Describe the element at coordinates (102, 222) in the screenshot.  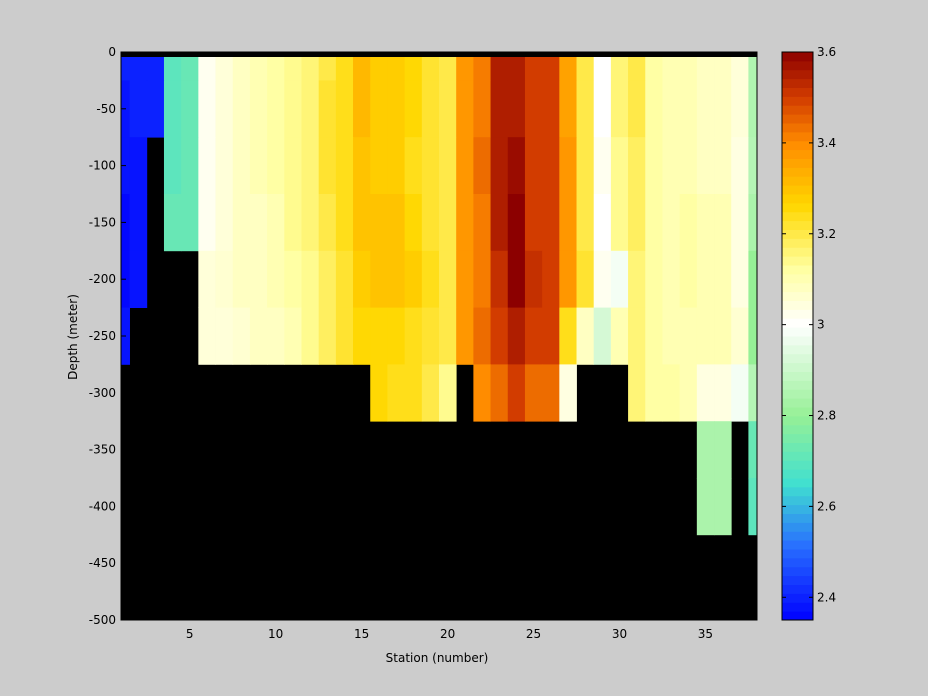
I see `y-tick-label: -150` at that location.